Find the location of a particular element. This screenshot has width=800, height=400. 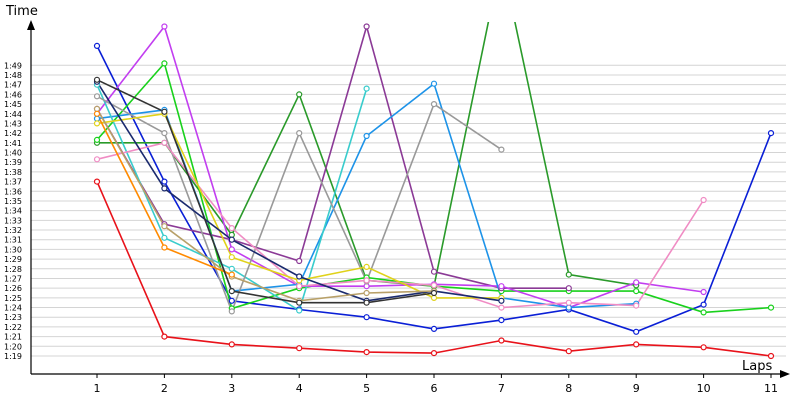

x-tick-labels: 1 2 3 4 5 6 7 8 9 10 11 is located at coordinates (436, 384).